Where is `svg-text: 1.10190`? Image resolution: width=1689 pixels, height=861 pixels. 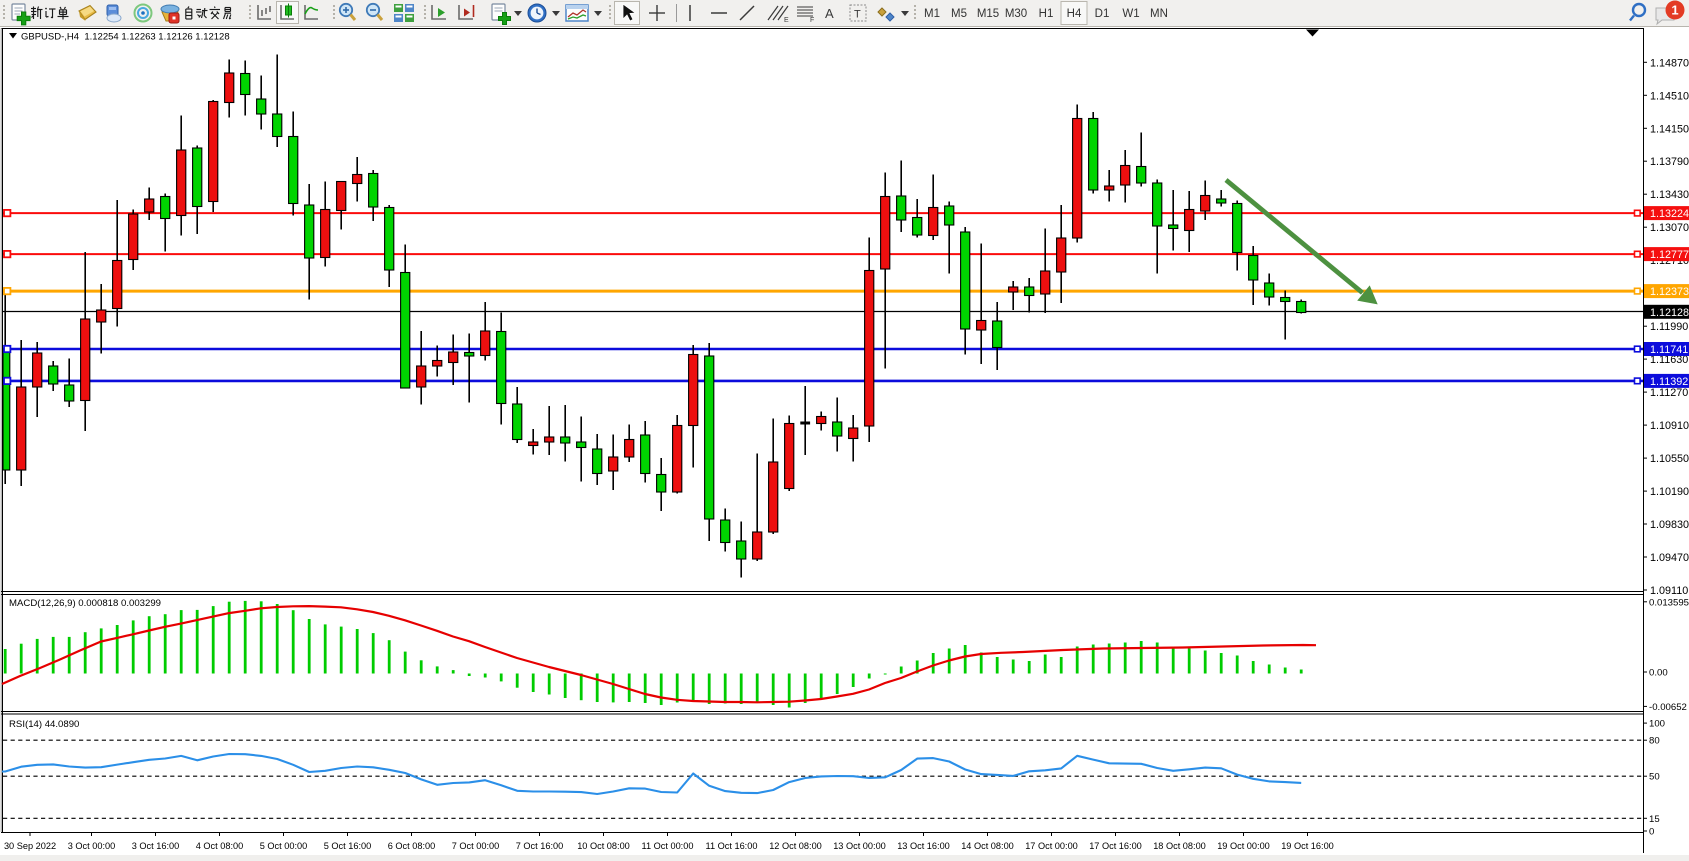
svg-text: 1.10190 is located at coordinates (1669, 492).